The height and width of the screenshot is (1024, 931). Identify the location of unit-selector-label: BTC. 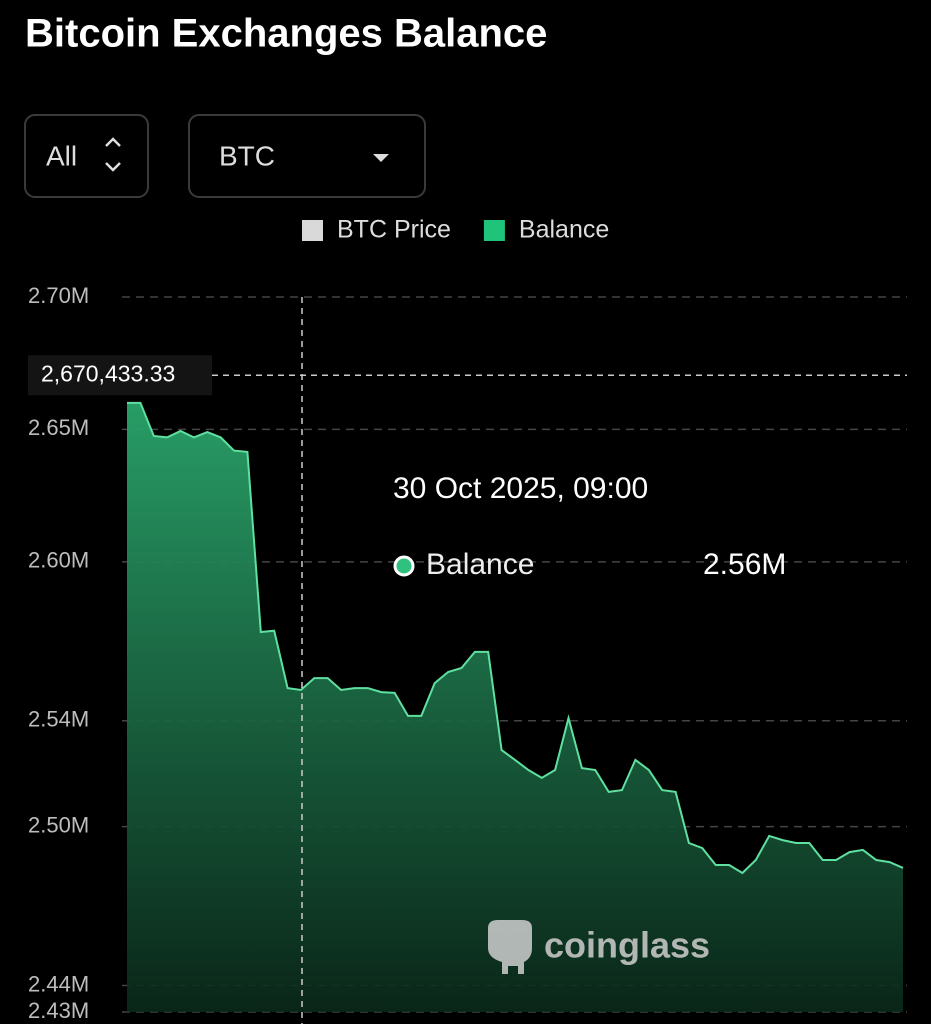
(247, 155).